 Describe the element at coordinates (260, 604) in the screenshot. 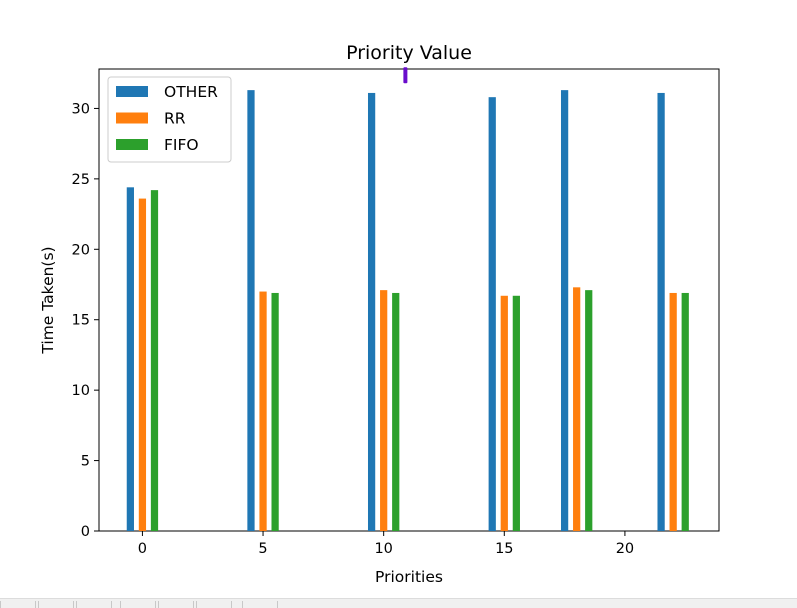

I see `save-button` at that location.